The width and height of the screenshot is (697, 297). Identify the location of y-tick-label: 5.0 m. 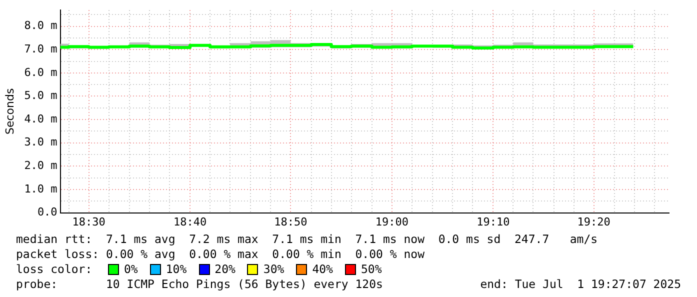
(41, 95).